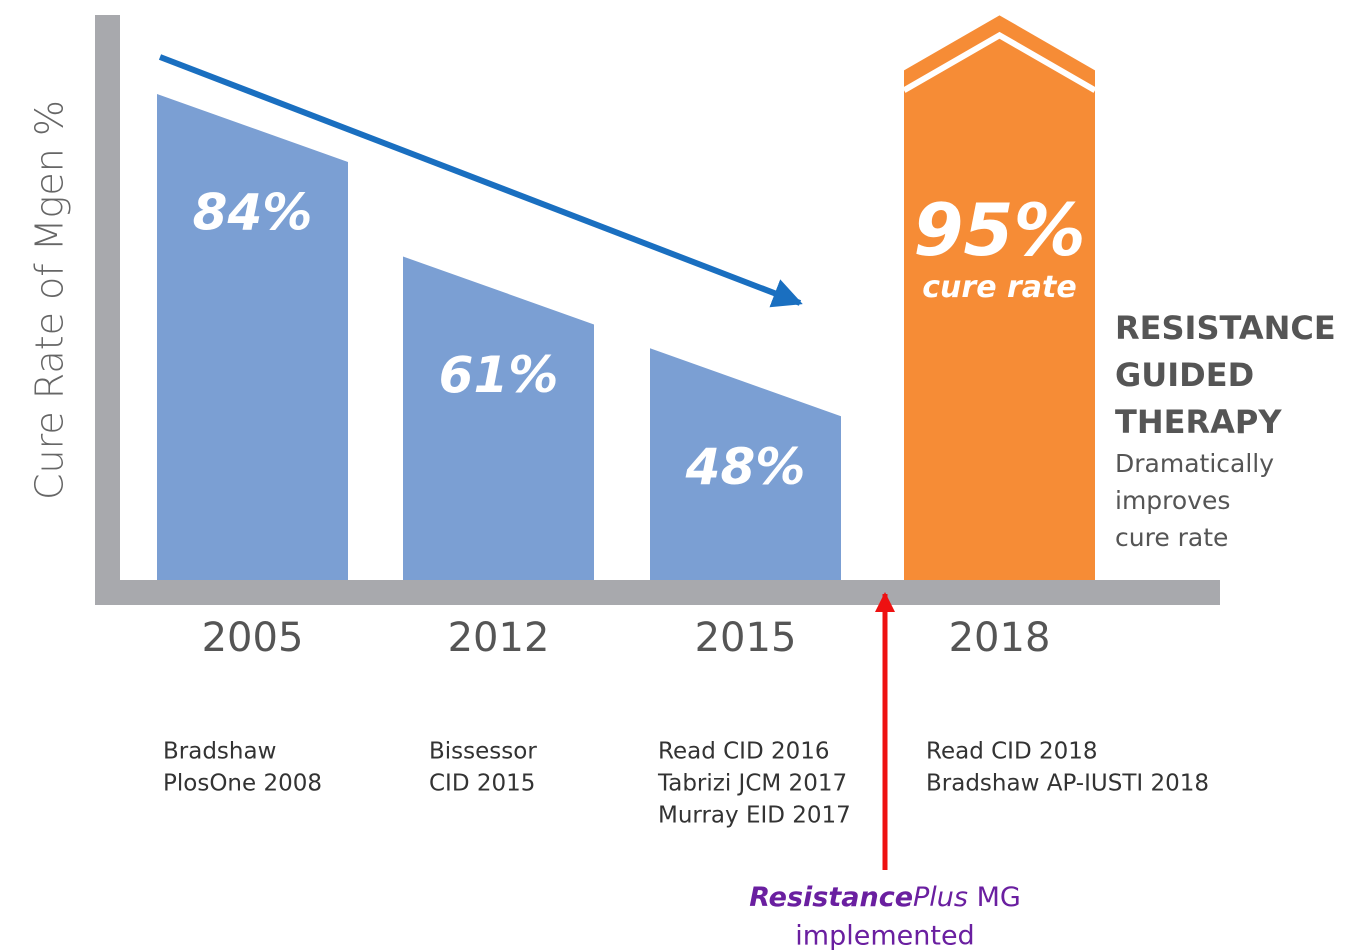 The height and width of the screenshot is (950, 1346). Describe the element at coordinates (219, 752) in the screenshot. I see `reference: Bradshaw` at that location.